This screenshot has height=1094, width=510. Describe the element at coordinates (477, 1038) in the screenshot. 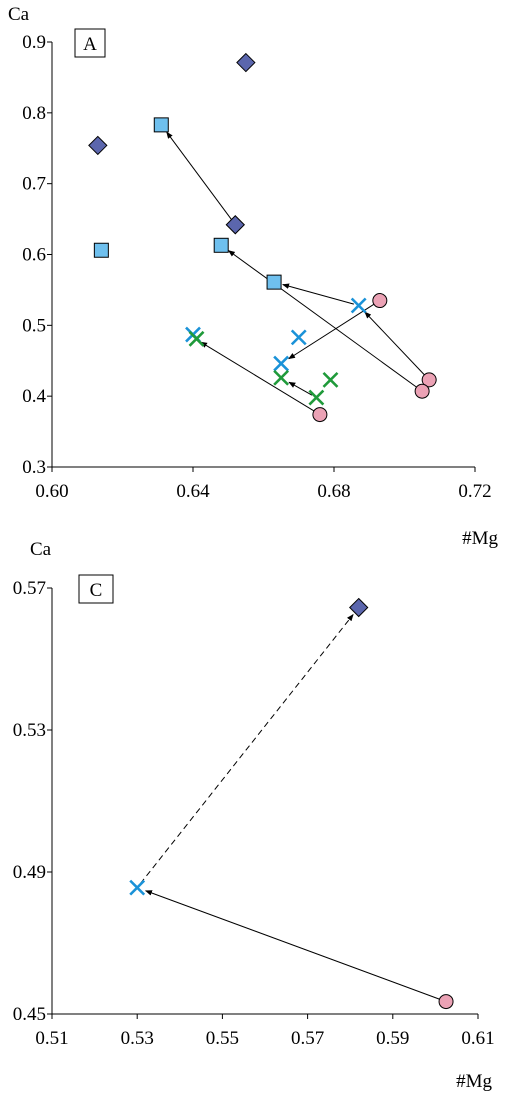

I see `x-tick-label: 0.61` at that location.